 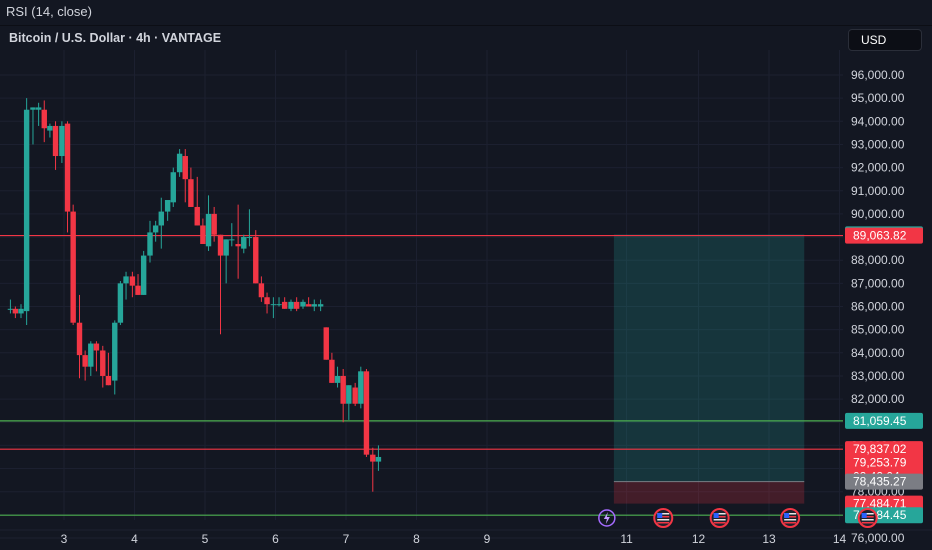 What do you see at coordinates (738, 518) in the screenshot?
I see `event-markers` at bounding box center [738, 518].